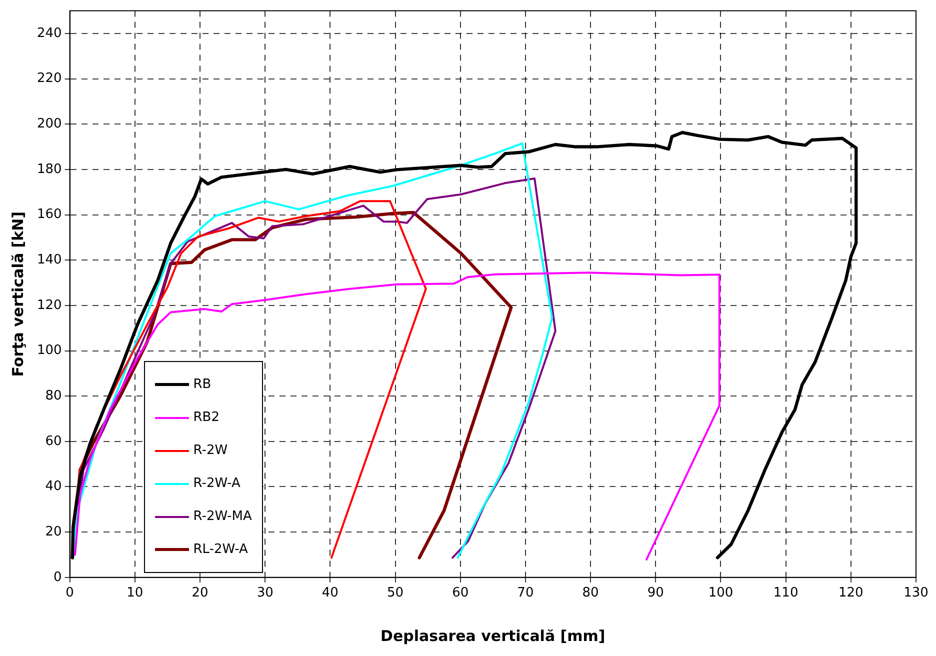 This screenshot has height=656, width=936. What do you see at coordinates (49, 33) in the screenshot?
I see `y-tick-label: 240` at bounding box center [49, 33].